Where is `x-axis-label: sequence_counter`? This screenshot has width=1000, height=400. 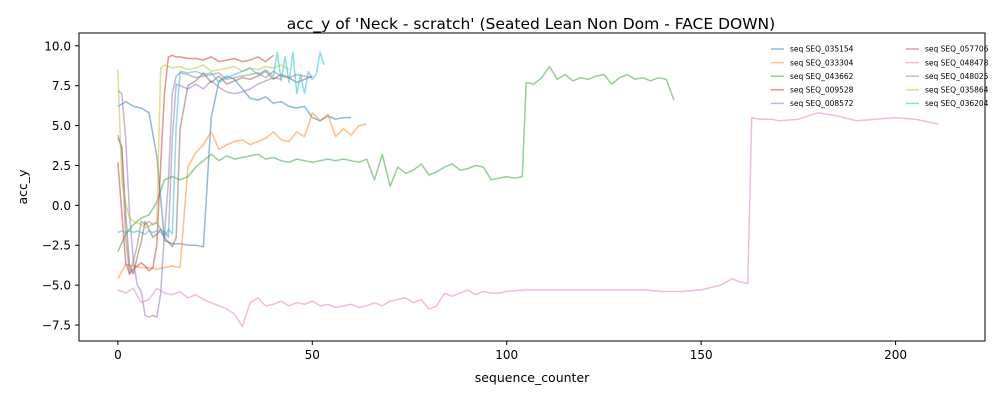 x-axis-label: sequence_counter is located at coordinates (532, 377).